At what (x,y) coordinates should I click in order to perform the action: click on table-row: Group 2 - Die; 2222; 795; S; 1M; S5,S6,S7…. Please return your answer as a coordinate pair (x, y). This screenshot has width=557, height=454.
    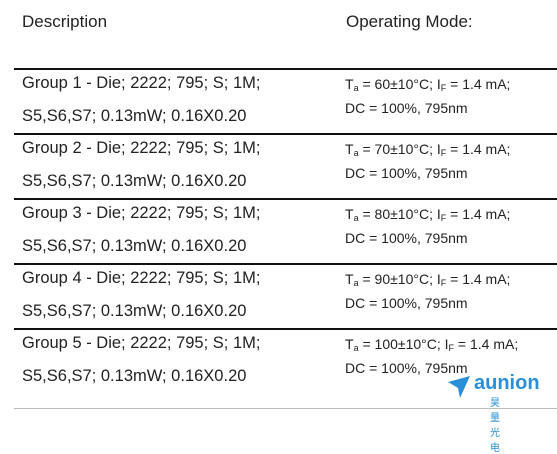
    Looking at the image, I should click on (285, 166).